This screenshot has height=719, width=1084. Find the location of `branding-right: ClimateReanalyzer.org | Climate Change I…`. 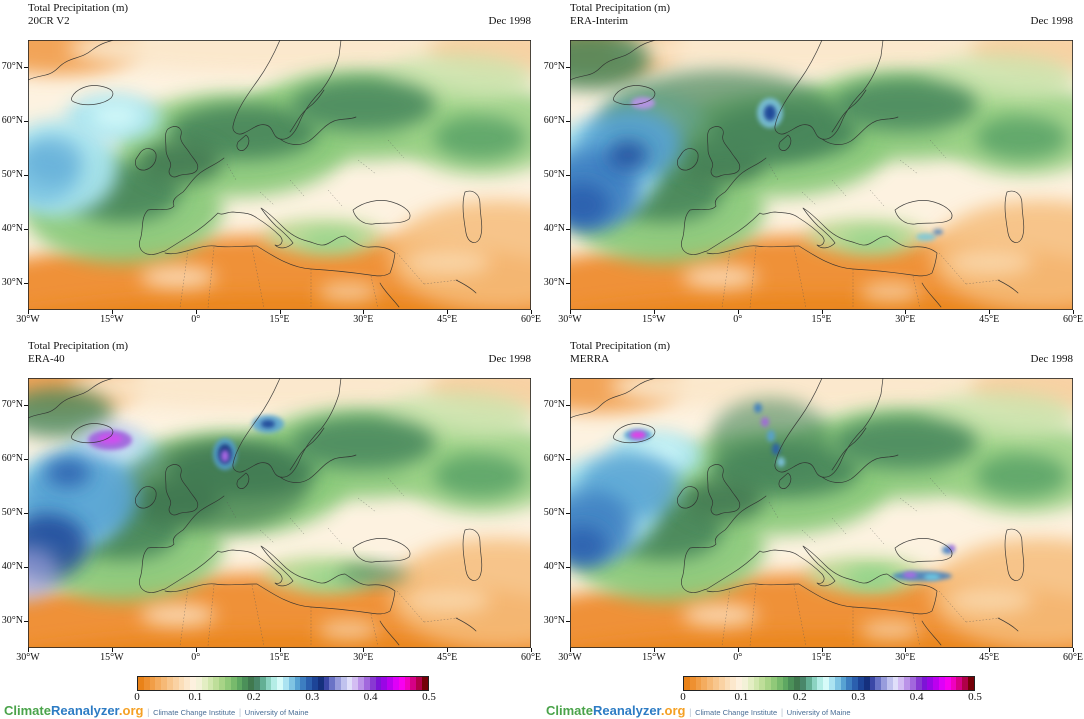

branding-right: ClimateReanalyzer.org | Climate Change I… is located at coordinates (698, 710).